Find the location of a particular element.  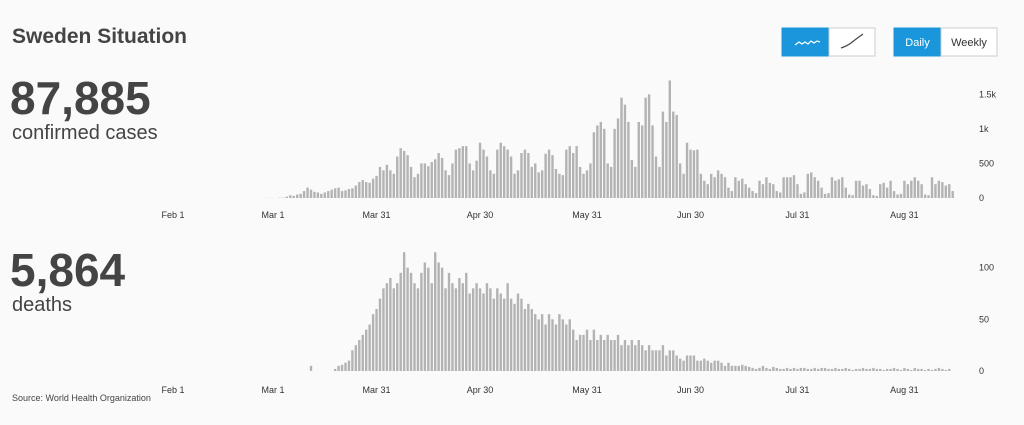

daily-label: Daily is located at coordinates (917, 43).